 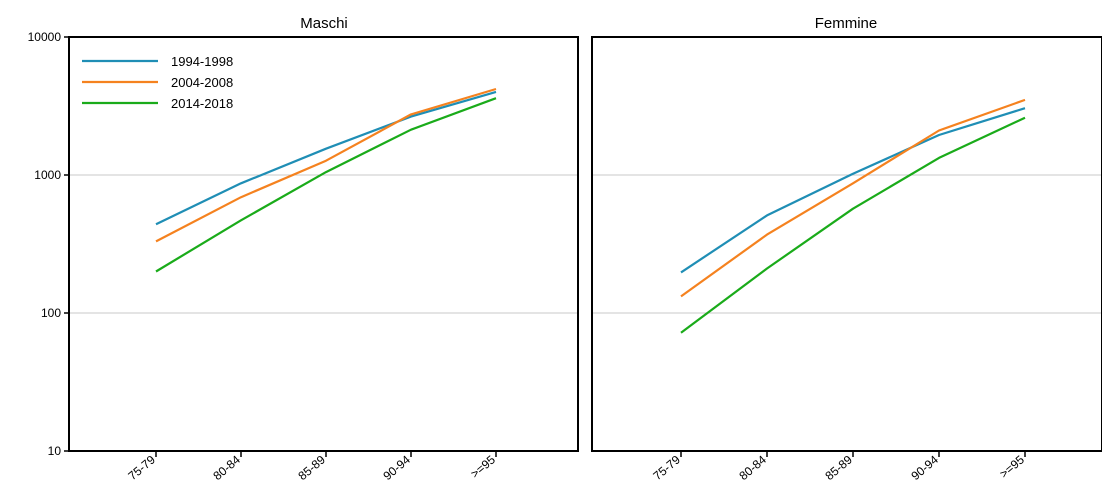 I want to click on legend-label: 2004-2008, so click(x=202, y=82).